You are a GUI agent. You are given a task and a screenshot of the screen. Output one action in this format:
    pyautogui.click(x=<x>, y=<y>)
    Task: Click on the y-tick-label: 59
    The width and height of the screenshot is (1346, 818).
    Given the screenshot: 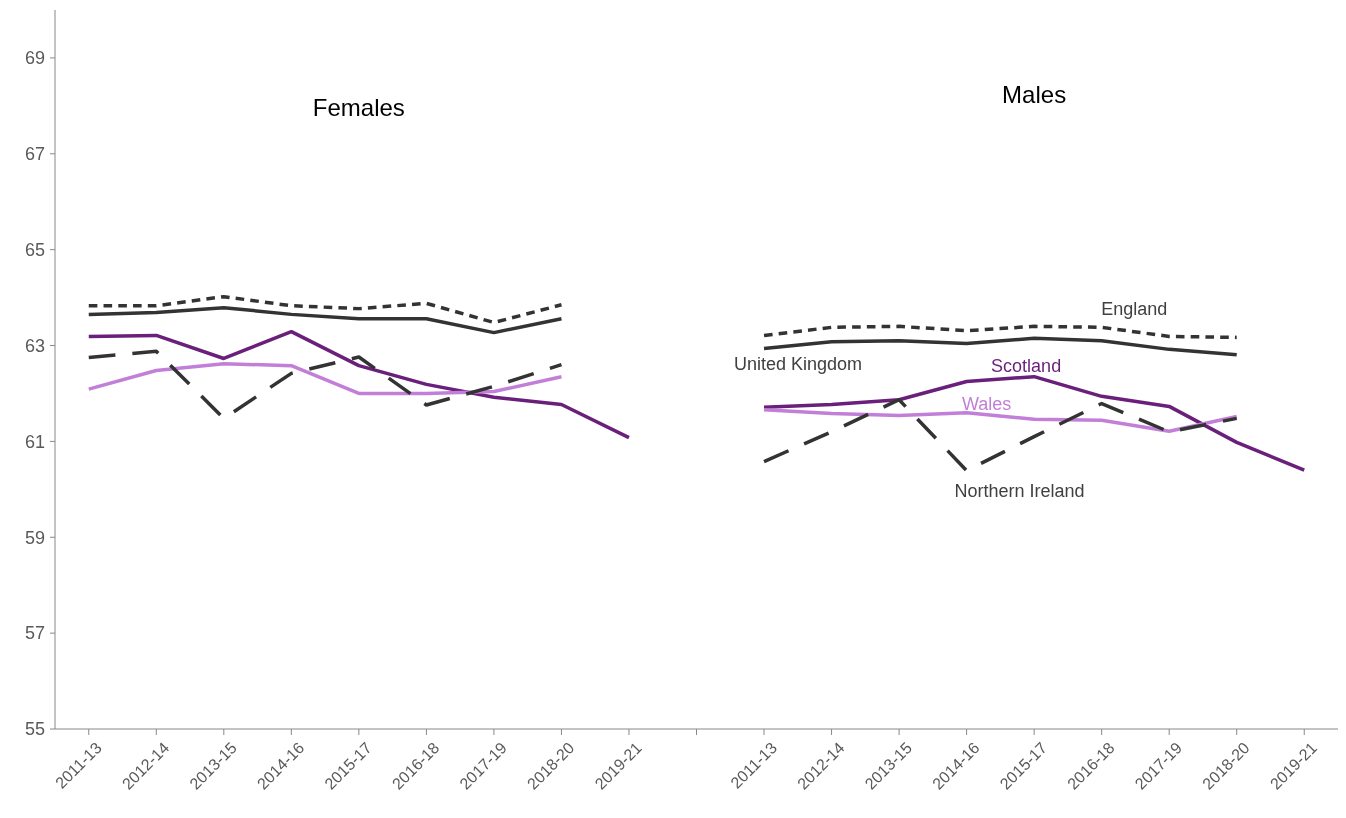 What is the action you would take?
    pyautogui.click(x=34, y=537)
    